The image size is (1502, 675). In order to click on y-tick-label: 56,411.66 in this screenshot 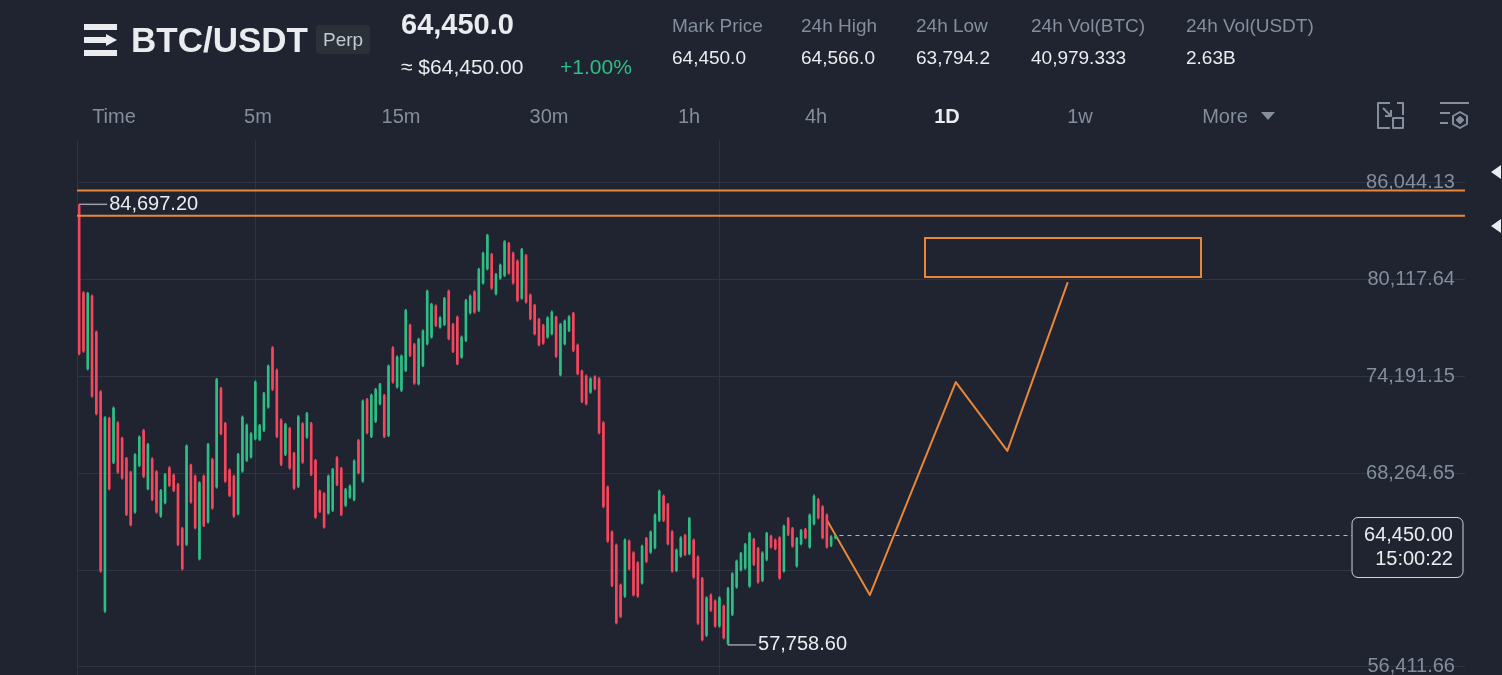, I will do `click(1411, 664)`.